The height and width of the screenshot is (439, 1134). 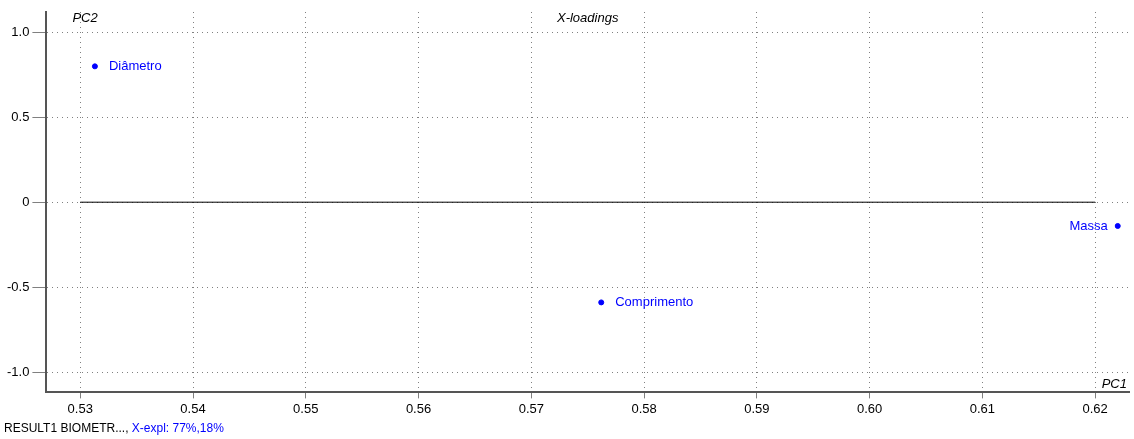 I want to click on text: Comprimento, so click(x=654, y=301).